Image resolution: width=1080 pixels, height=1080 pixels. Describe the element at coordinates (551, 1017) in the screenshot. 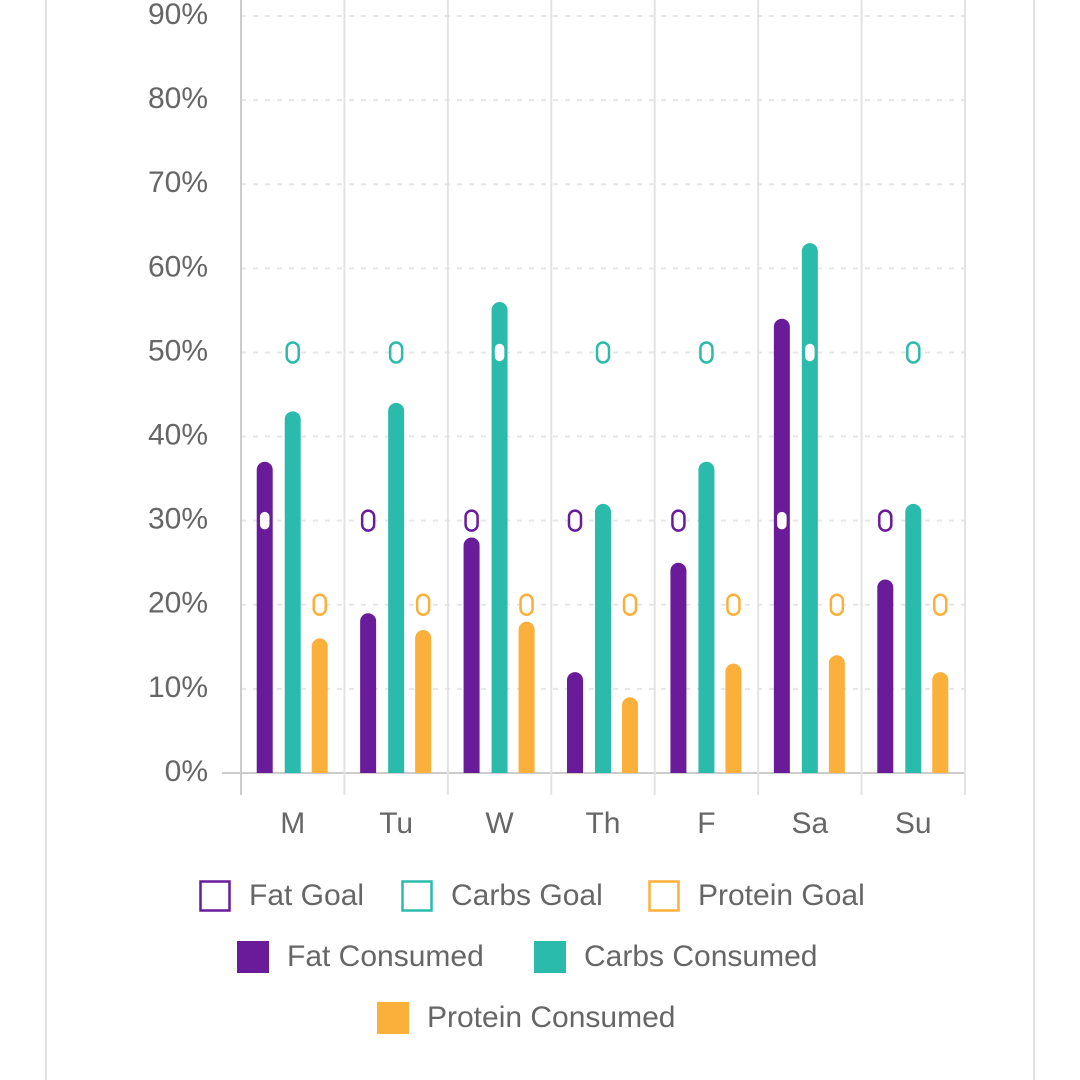

I see `legend-label: Protein Consumed` at that location.